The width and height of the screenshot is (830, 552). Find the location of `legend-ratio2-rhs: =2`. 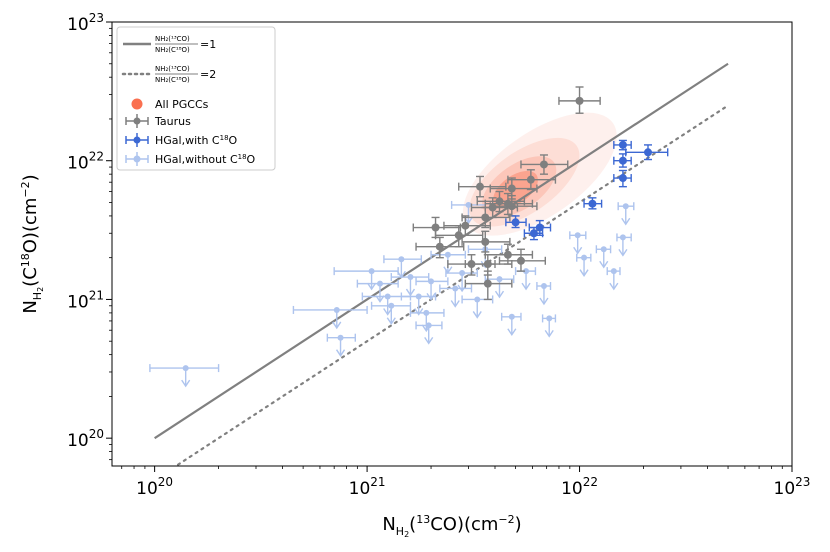

legend-ratio2-rhs: =2 is located at coordinates (208, 74).